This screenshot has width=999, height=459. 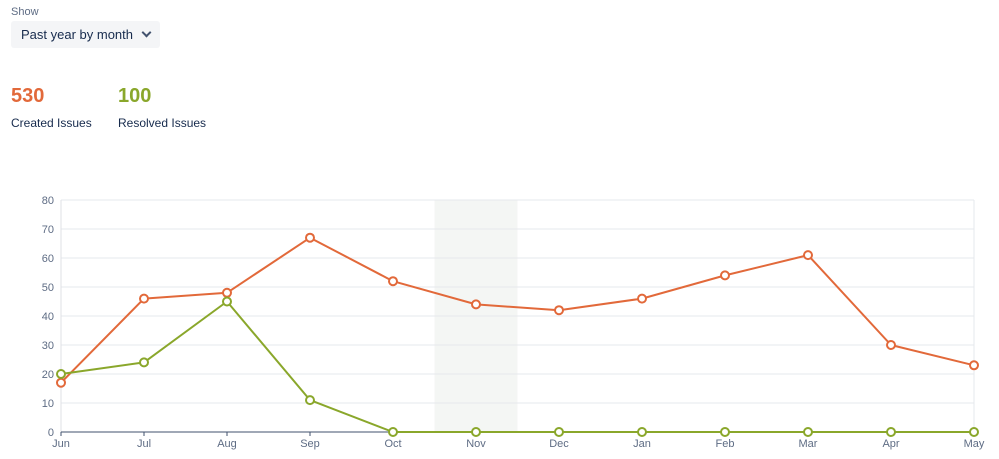 What do you see at coordinates (51, 107) in the screenshot?
I see `created-issues-stat: 530 Created Issues` at bounding box center [51, 107].